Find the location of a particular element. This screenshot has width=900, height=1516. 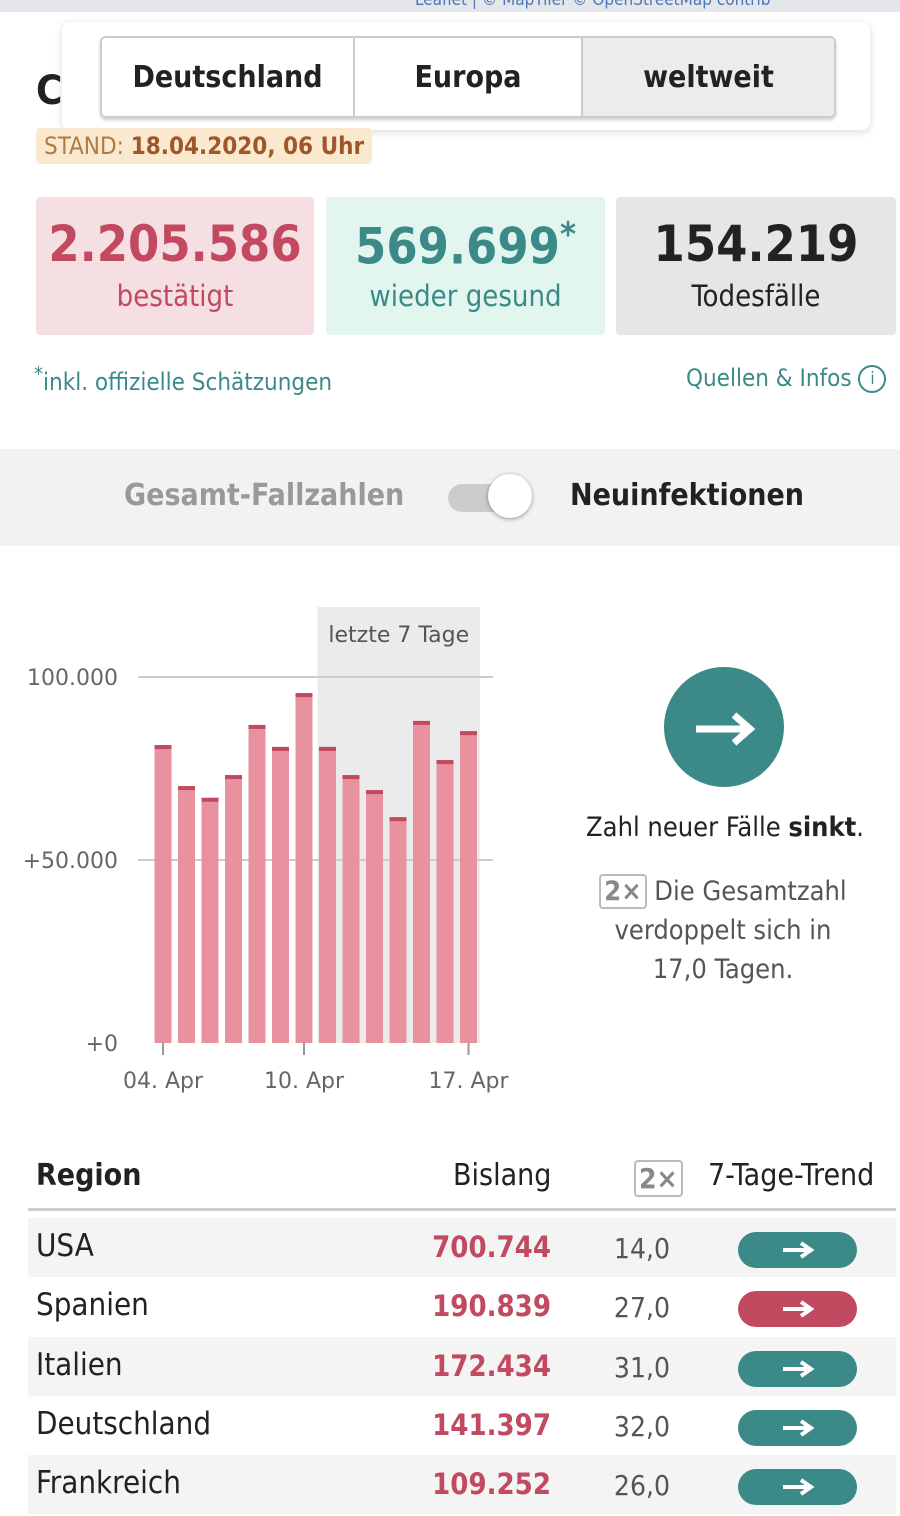

doubling-days: 26,0 is located at coordinates (641, 1486).